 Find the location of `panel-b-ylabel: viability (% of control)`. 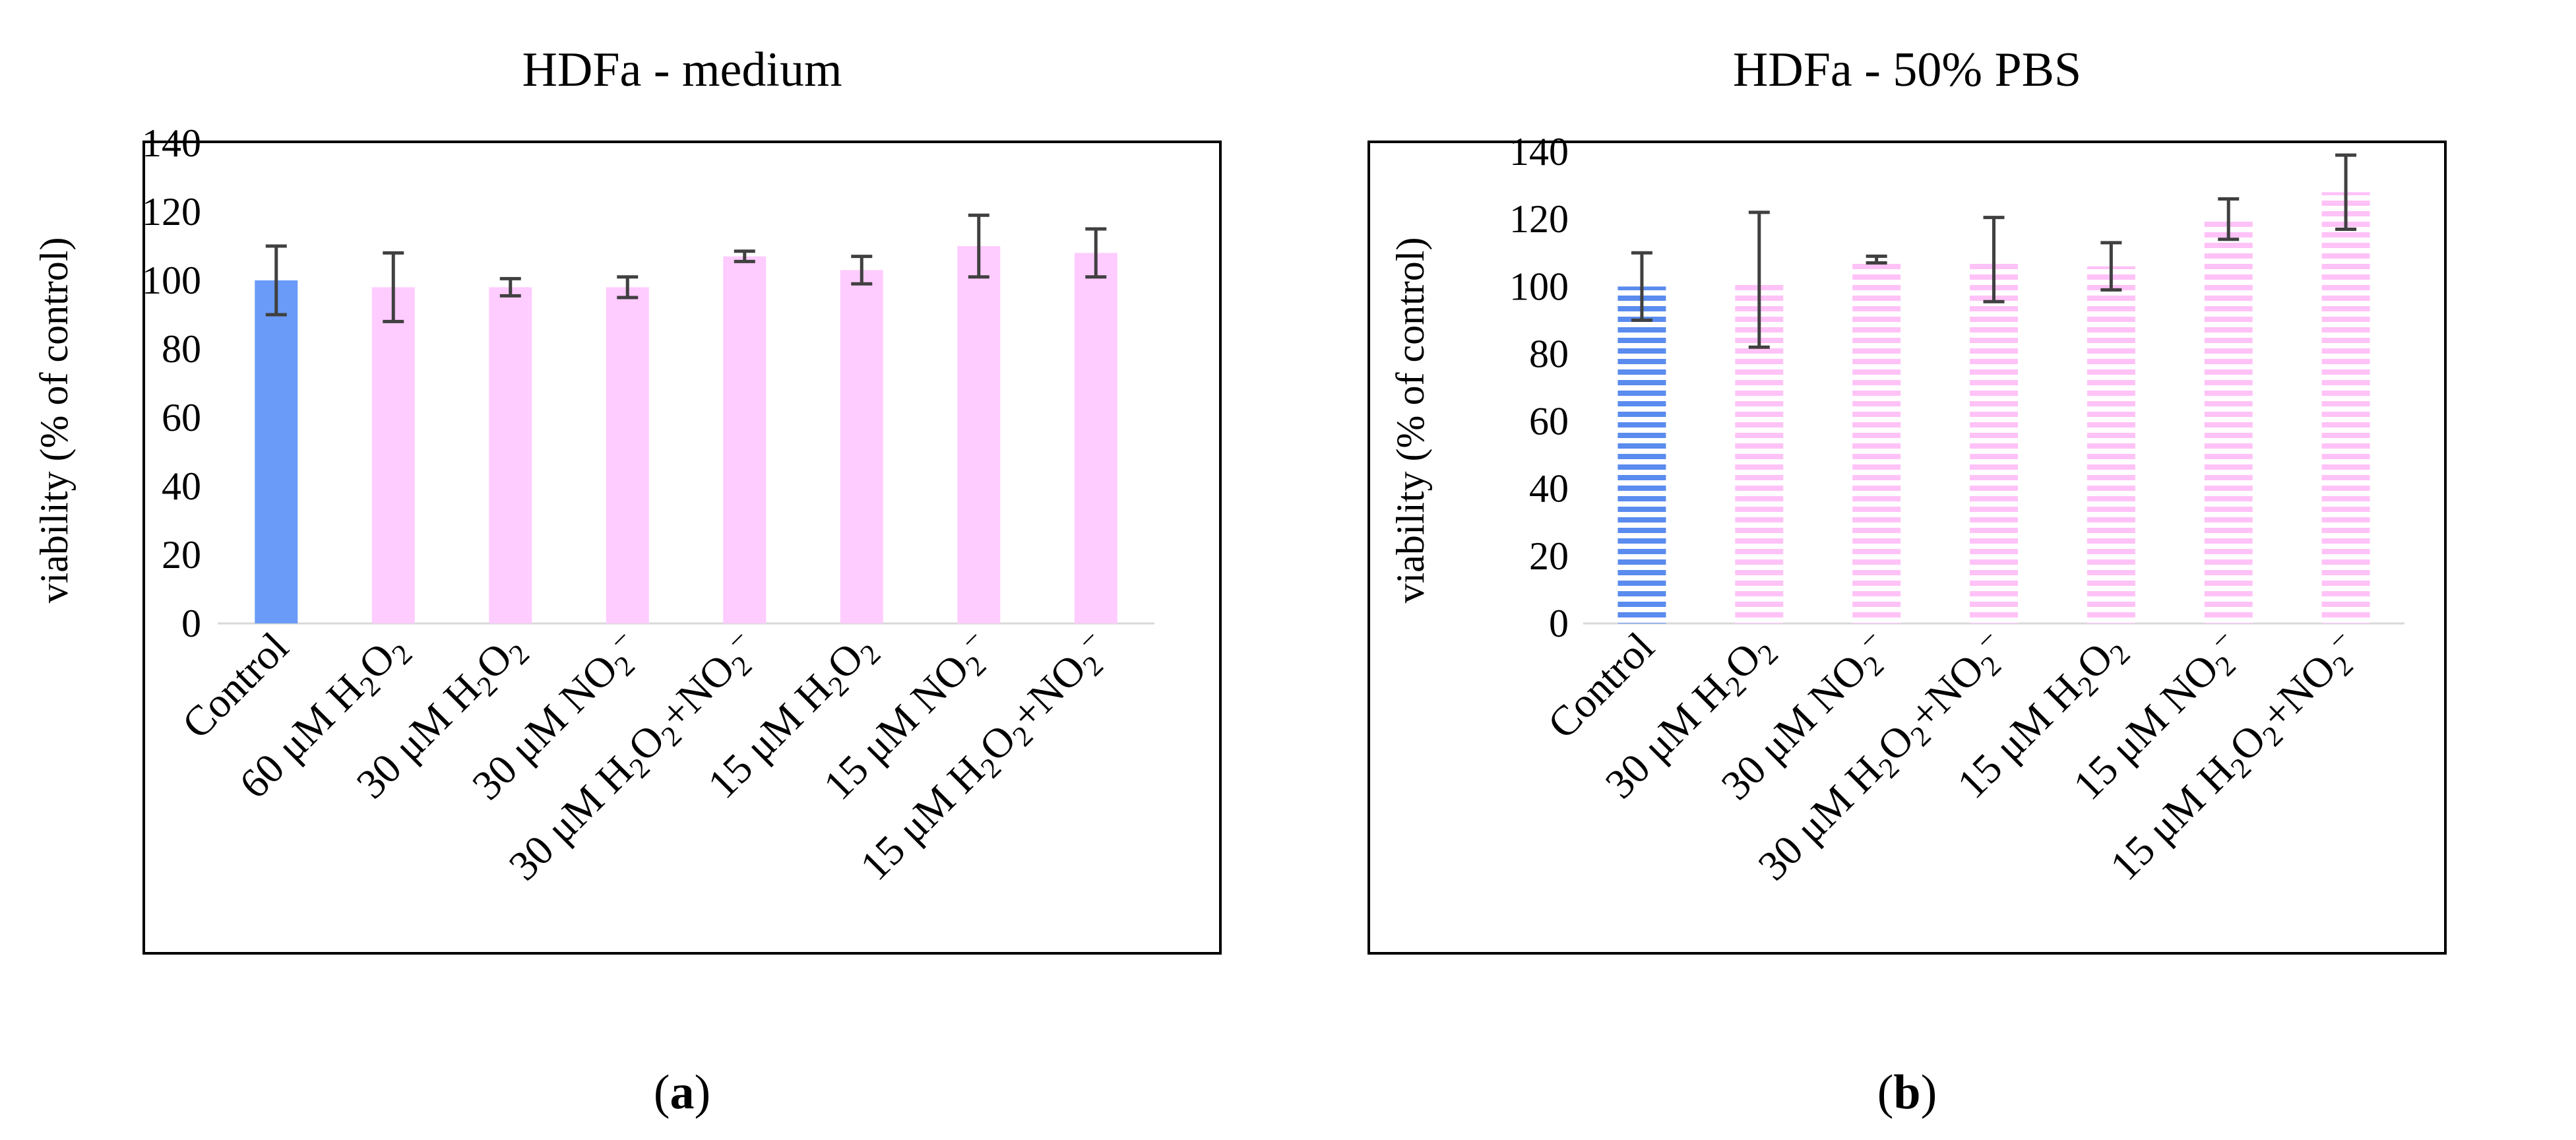

panel-b-ylabel: viability (% of control) is located at coordinates (1410, 421).